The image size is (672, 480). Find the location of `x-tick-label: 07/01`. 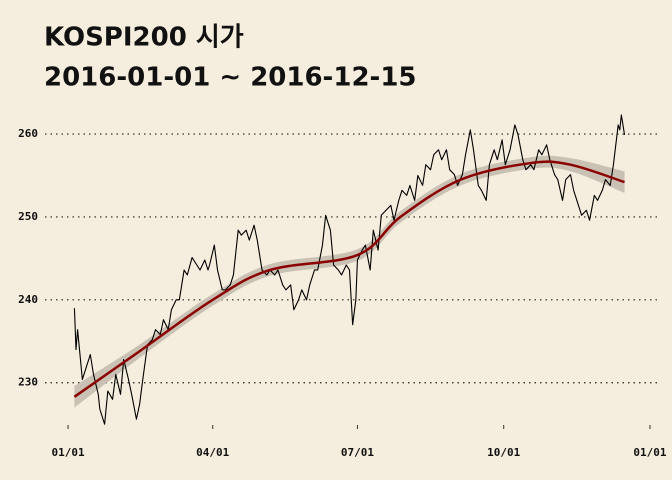

x-tick-label: 07/01 is located at coordinates (357, 452).